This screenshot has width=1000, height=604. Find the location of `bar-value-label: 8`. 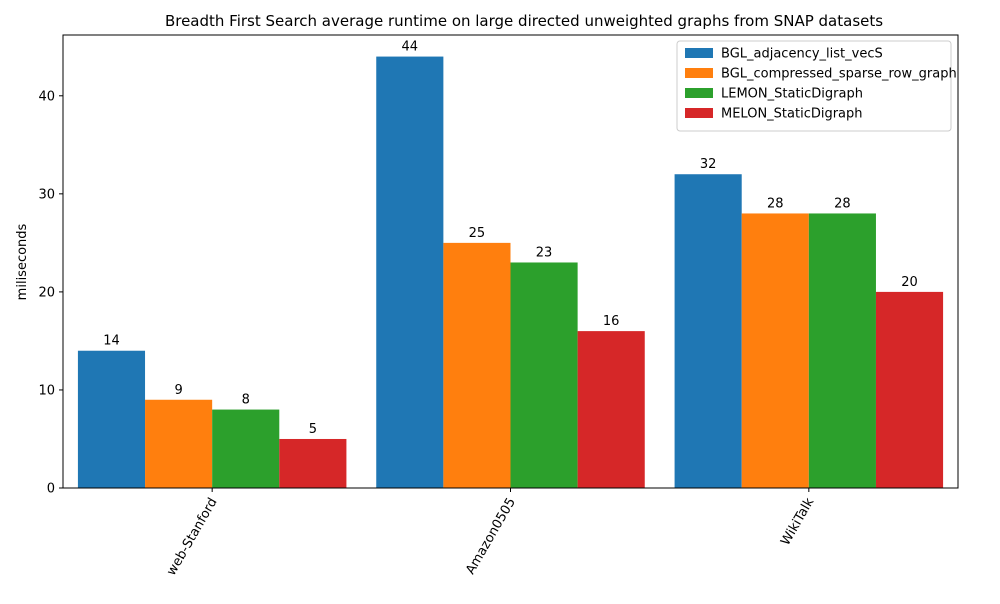

bar-value-label: 8 is located at coordinates (246, 400).